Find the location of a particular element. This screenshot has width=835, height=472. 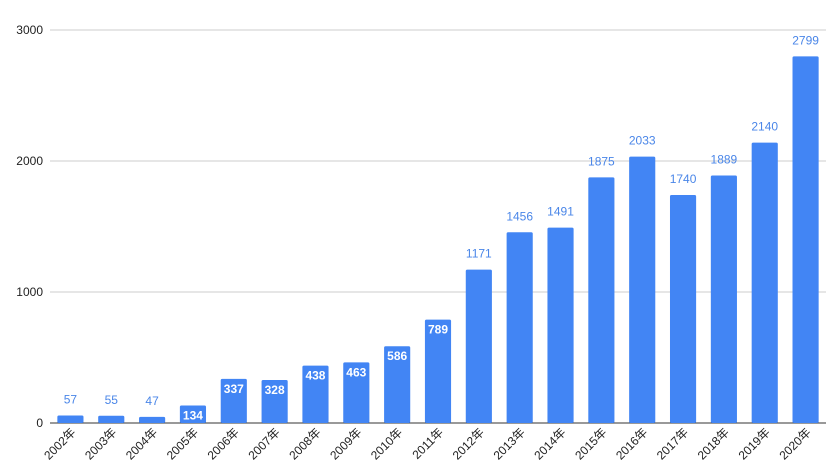

x-tick-label: 2003年 is located at coordinates (100, 443).